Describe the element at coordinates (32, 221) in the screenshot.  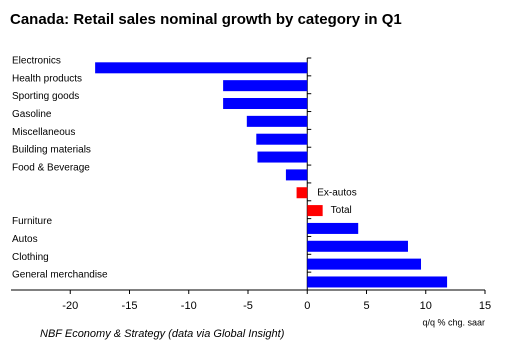
I see `category-label: Furniture` at that location.